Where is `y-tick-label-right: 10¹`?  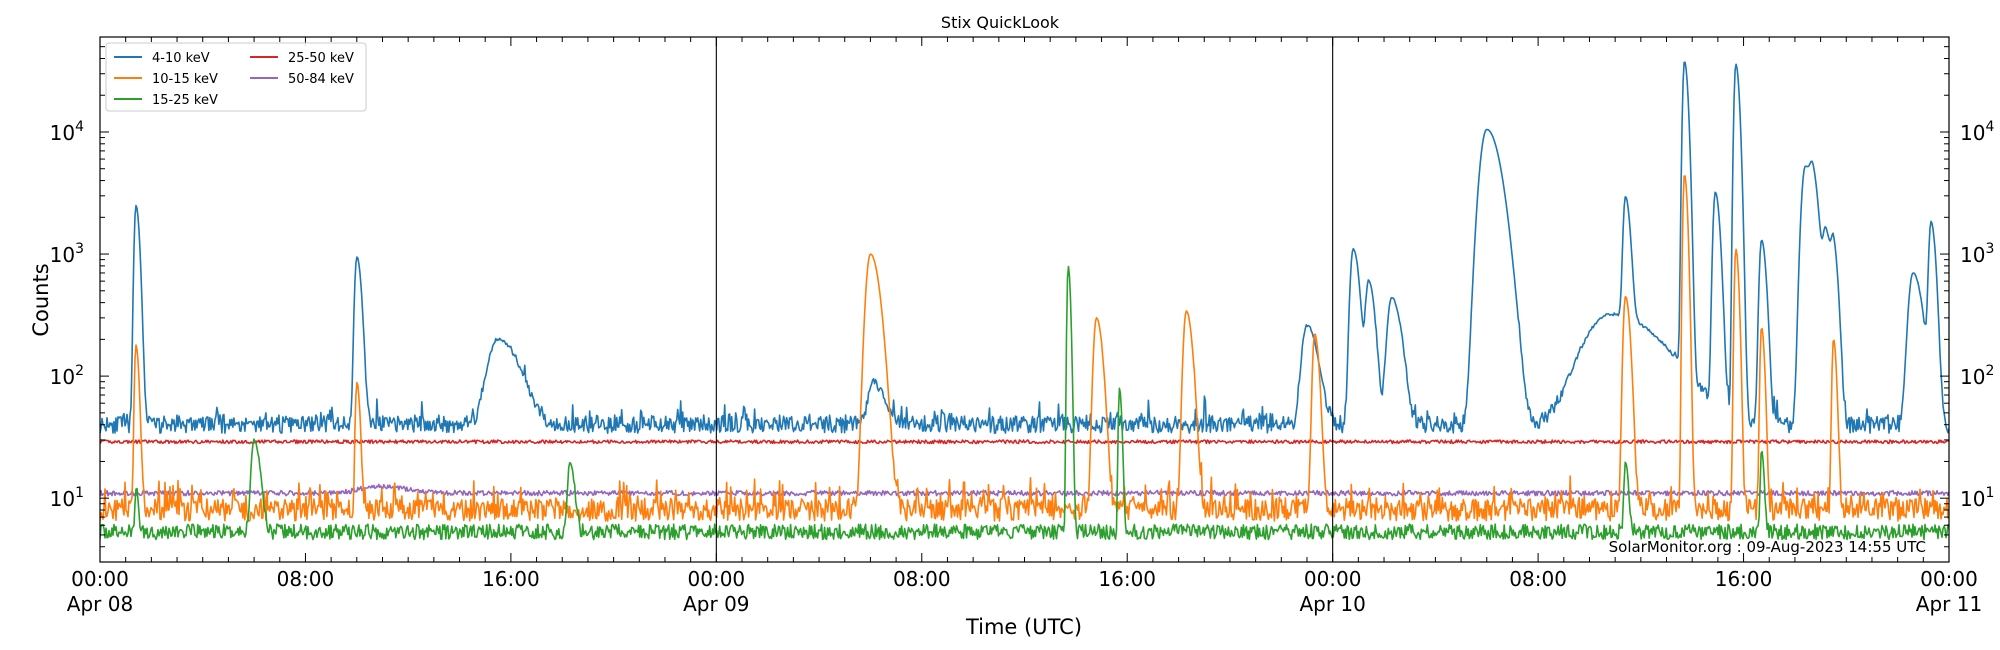 y-tick-label-right: 10¹ is located at coordinates (1977, 498).